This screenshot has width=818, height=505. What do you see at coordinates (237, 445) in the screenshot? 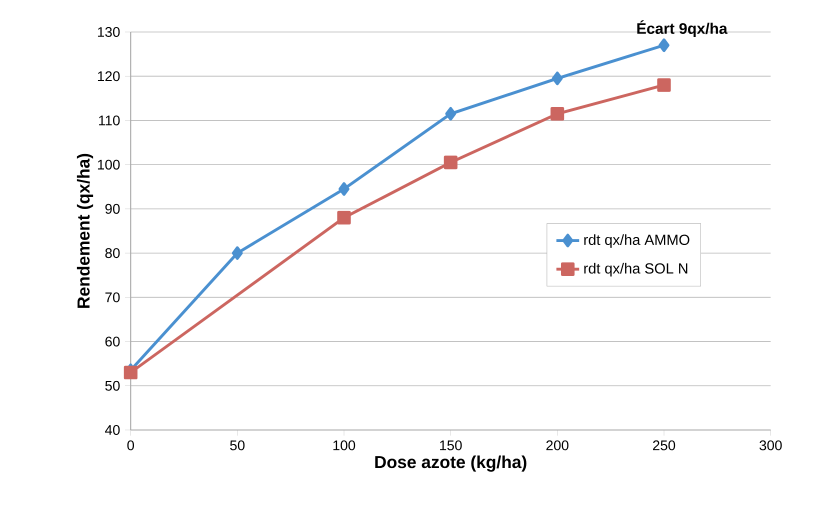
I see `x-tick-label: 50` at bounding box center [237, 445].